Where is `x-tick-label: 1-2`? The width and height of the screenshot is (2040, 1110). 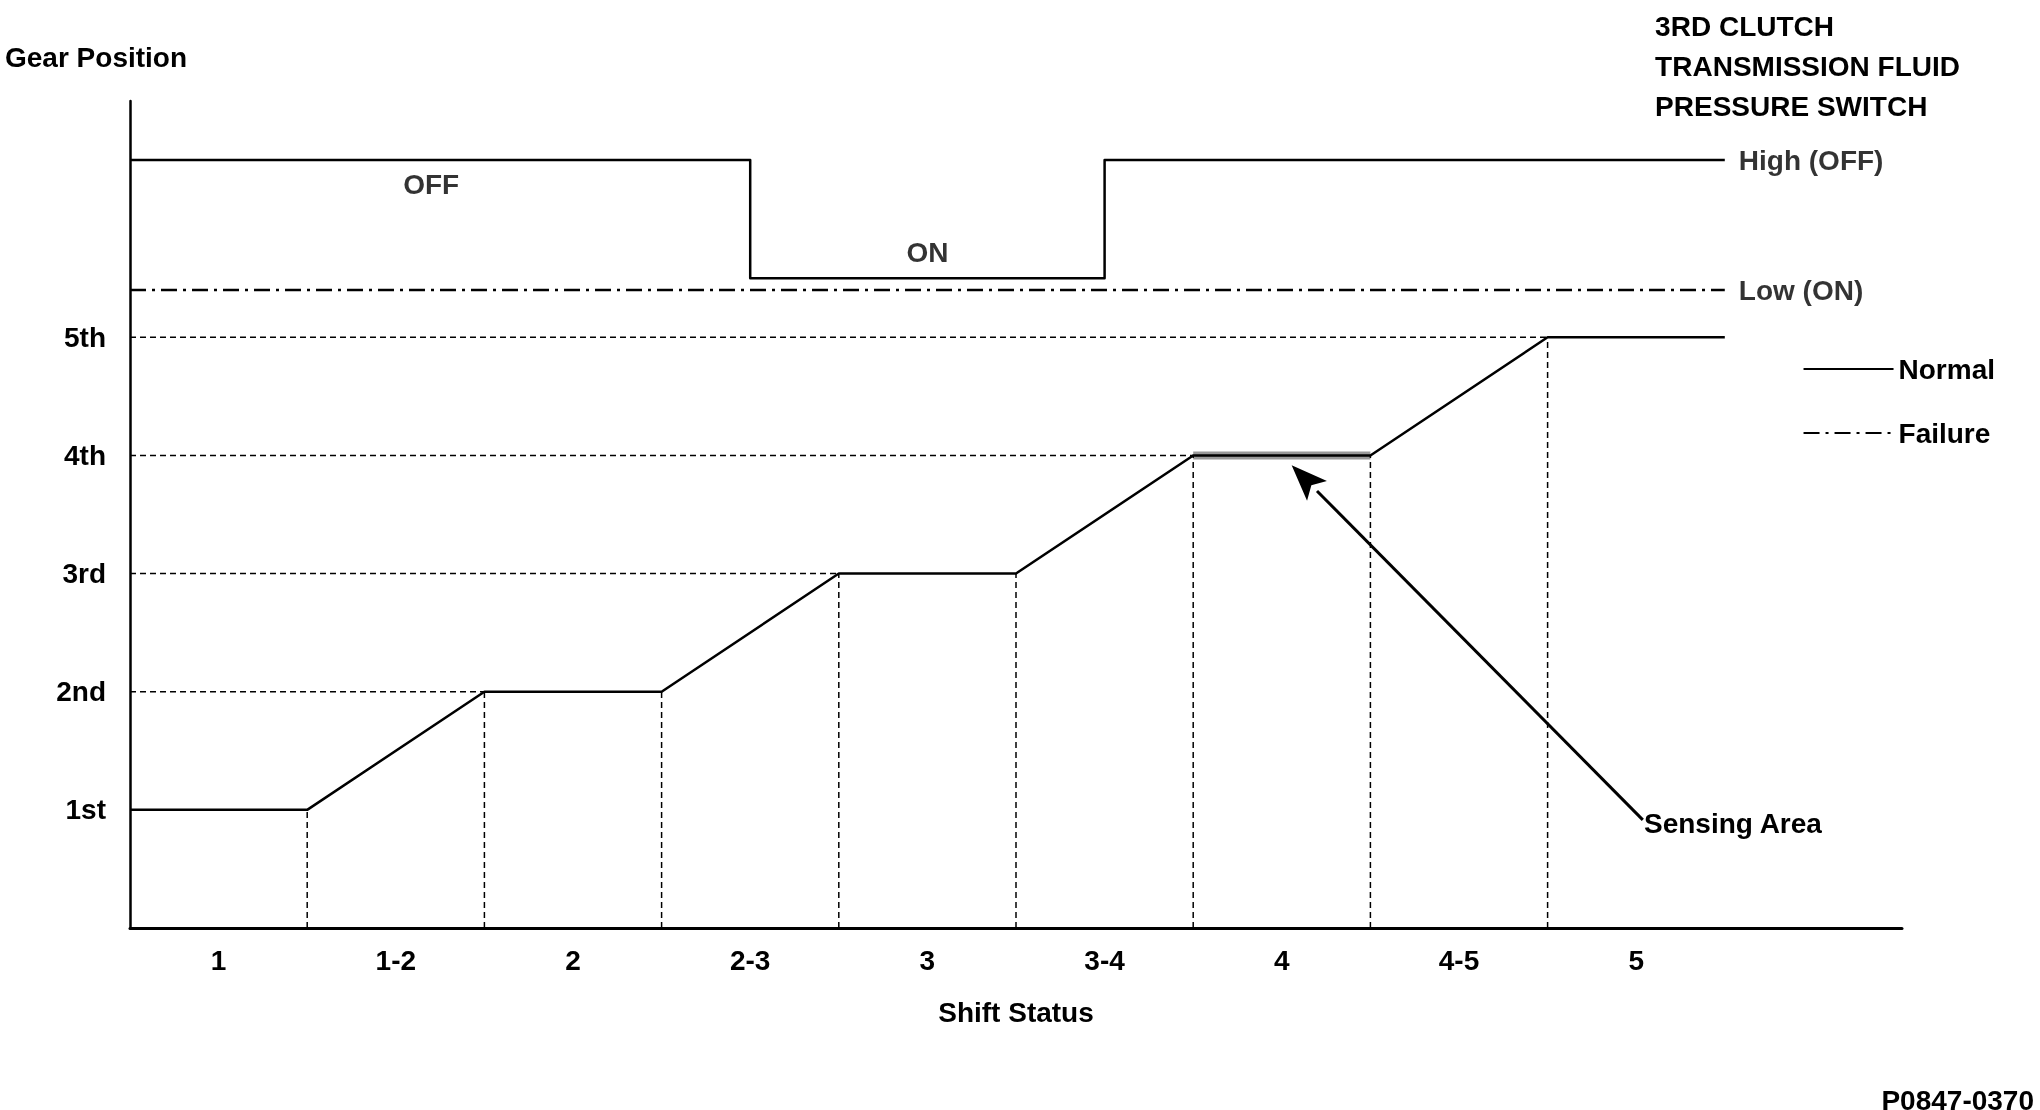 x-tick-label: 1-2 is located at coordinates (396, 960).